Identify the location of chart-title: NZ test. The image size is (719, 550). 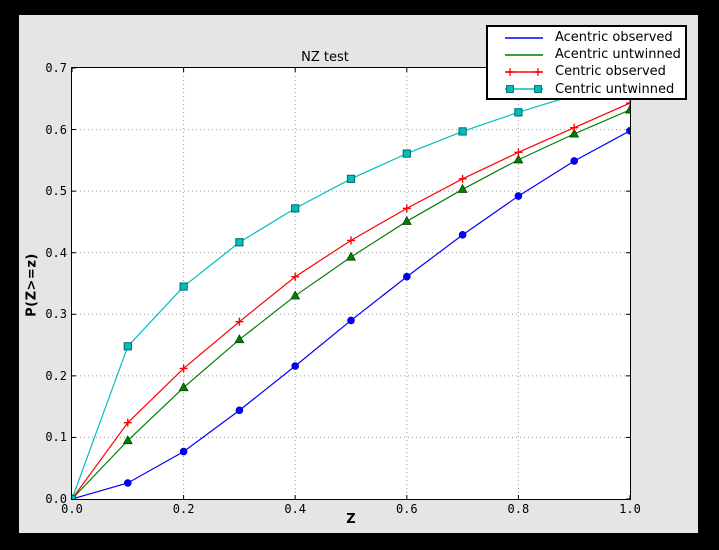
(325, 57).